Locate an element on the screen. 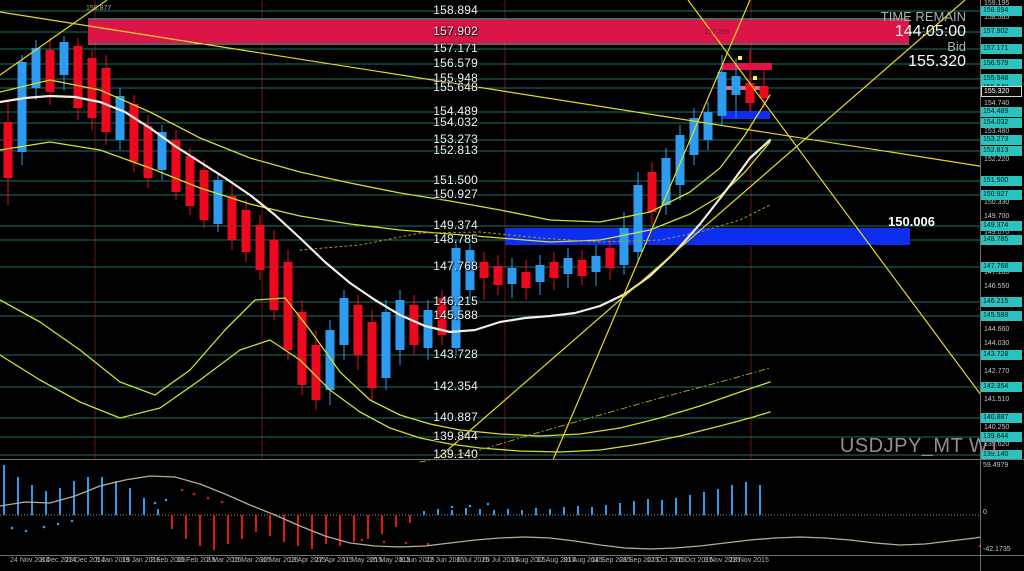 This screenshot has width=1024, height=571. info-panel: TIME REMAIN 144:05:00 Bid 155.320 is located at coordinates (923, 40).